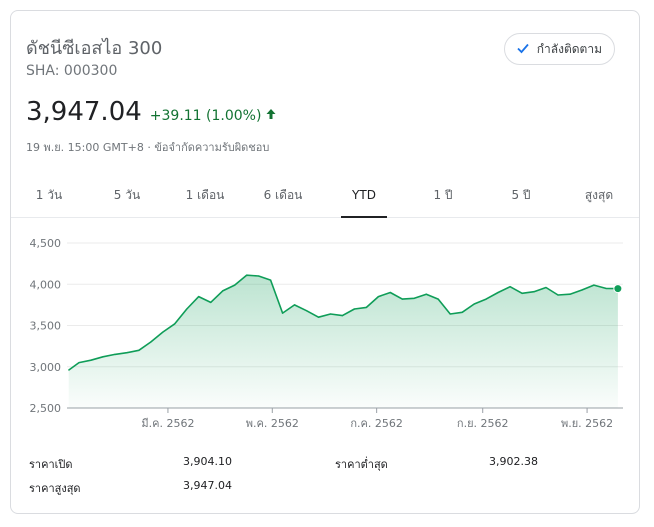 The height and width of the screenshot is (527, 654). What do you see at coordinates (84, 112) in the screenshot?
I see `current-price: 3,947.04` at bounding box center [84, 112].